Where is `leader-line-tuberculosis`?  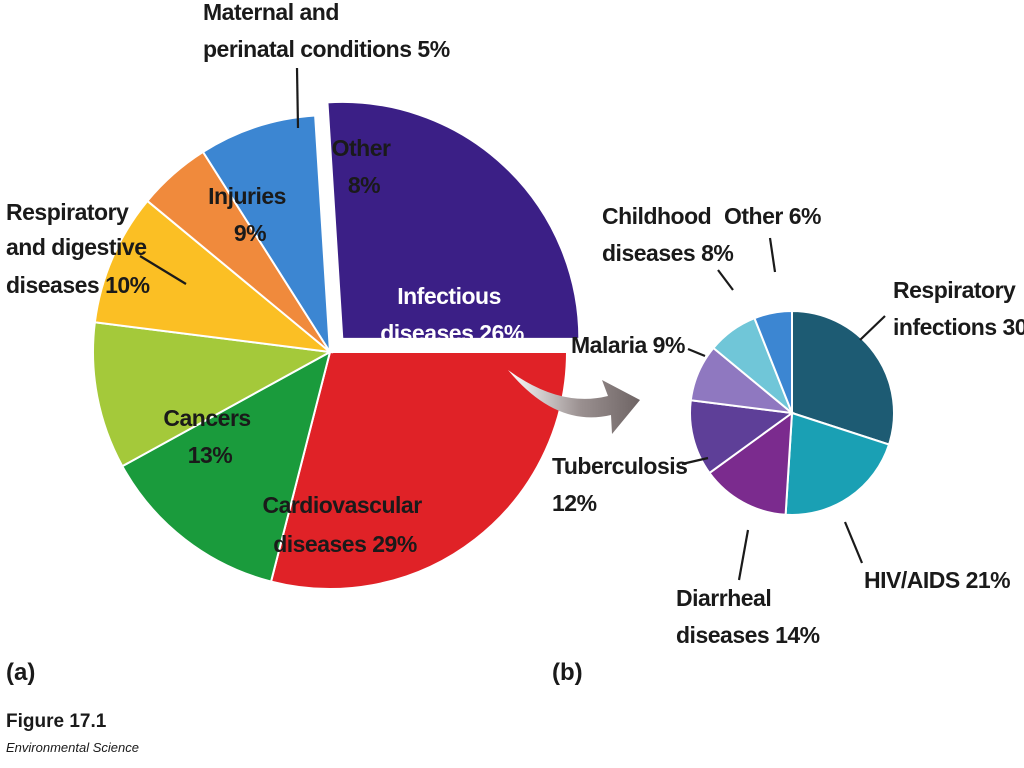
leader-line-tuberculosis is located at coordinates (695, 461).